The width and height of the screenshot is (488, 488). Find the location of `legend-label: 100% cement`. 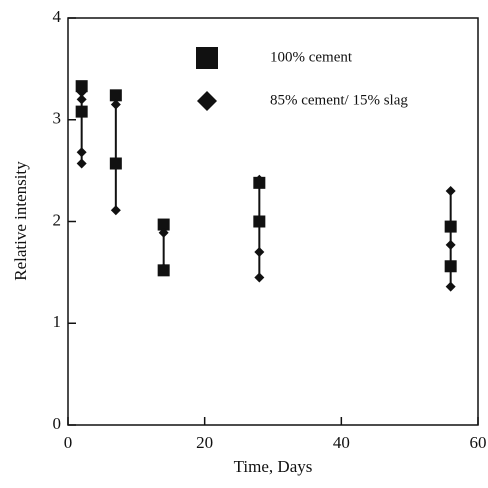

legend-label: 100% cement is located at coordinates (311, 57).